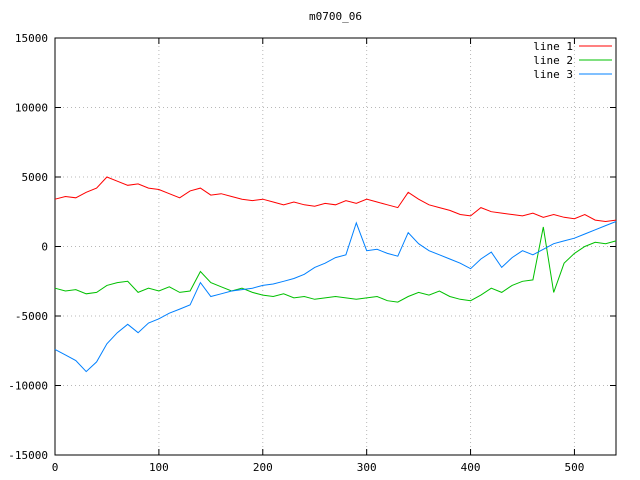 This screenshot has width=640, height=480. I want to click on y-tick-label: 5000, so click(35, 177).